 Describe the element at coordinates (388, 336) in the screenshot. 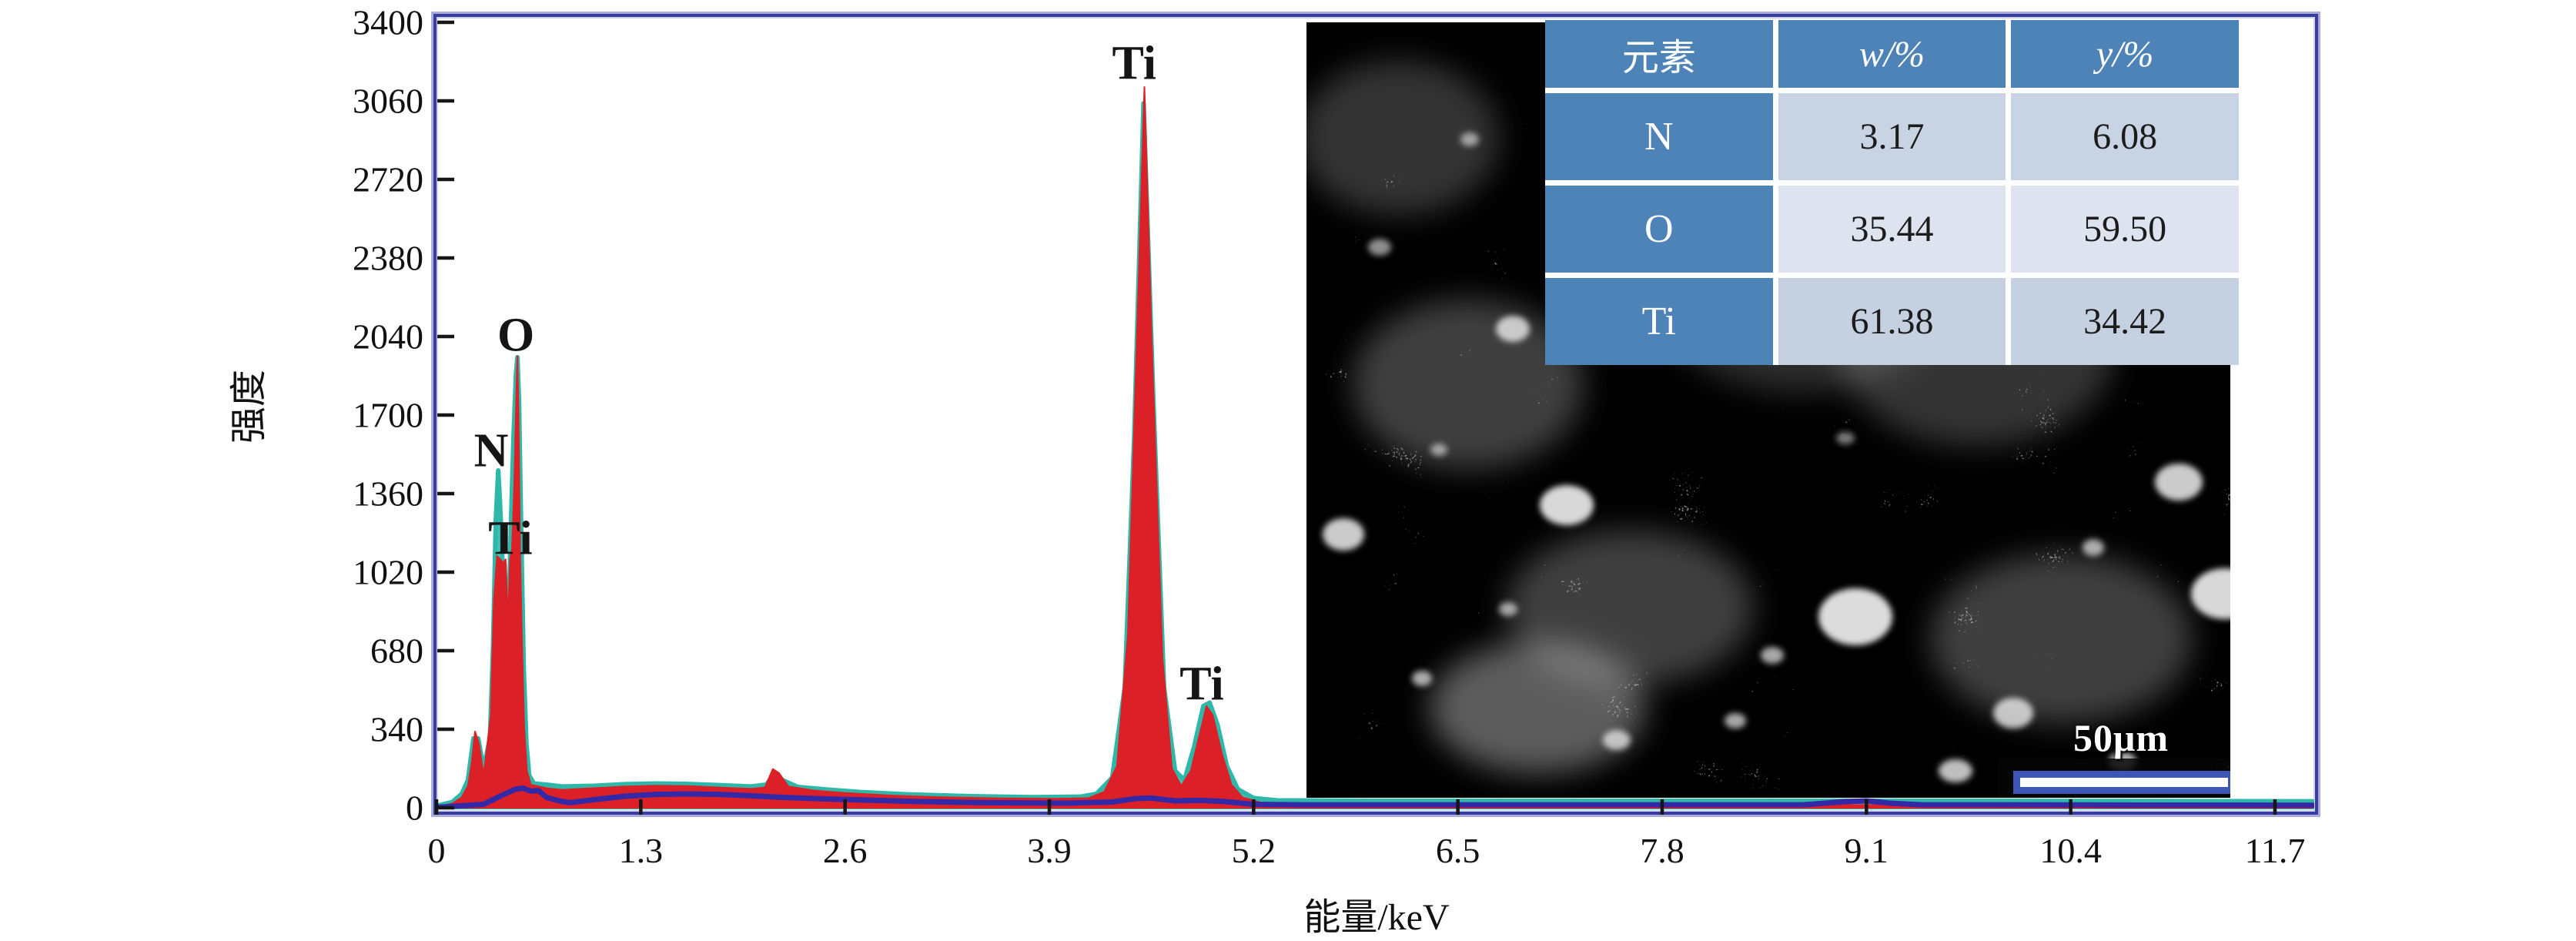

I see `y-tick-label: 2040` at that location.